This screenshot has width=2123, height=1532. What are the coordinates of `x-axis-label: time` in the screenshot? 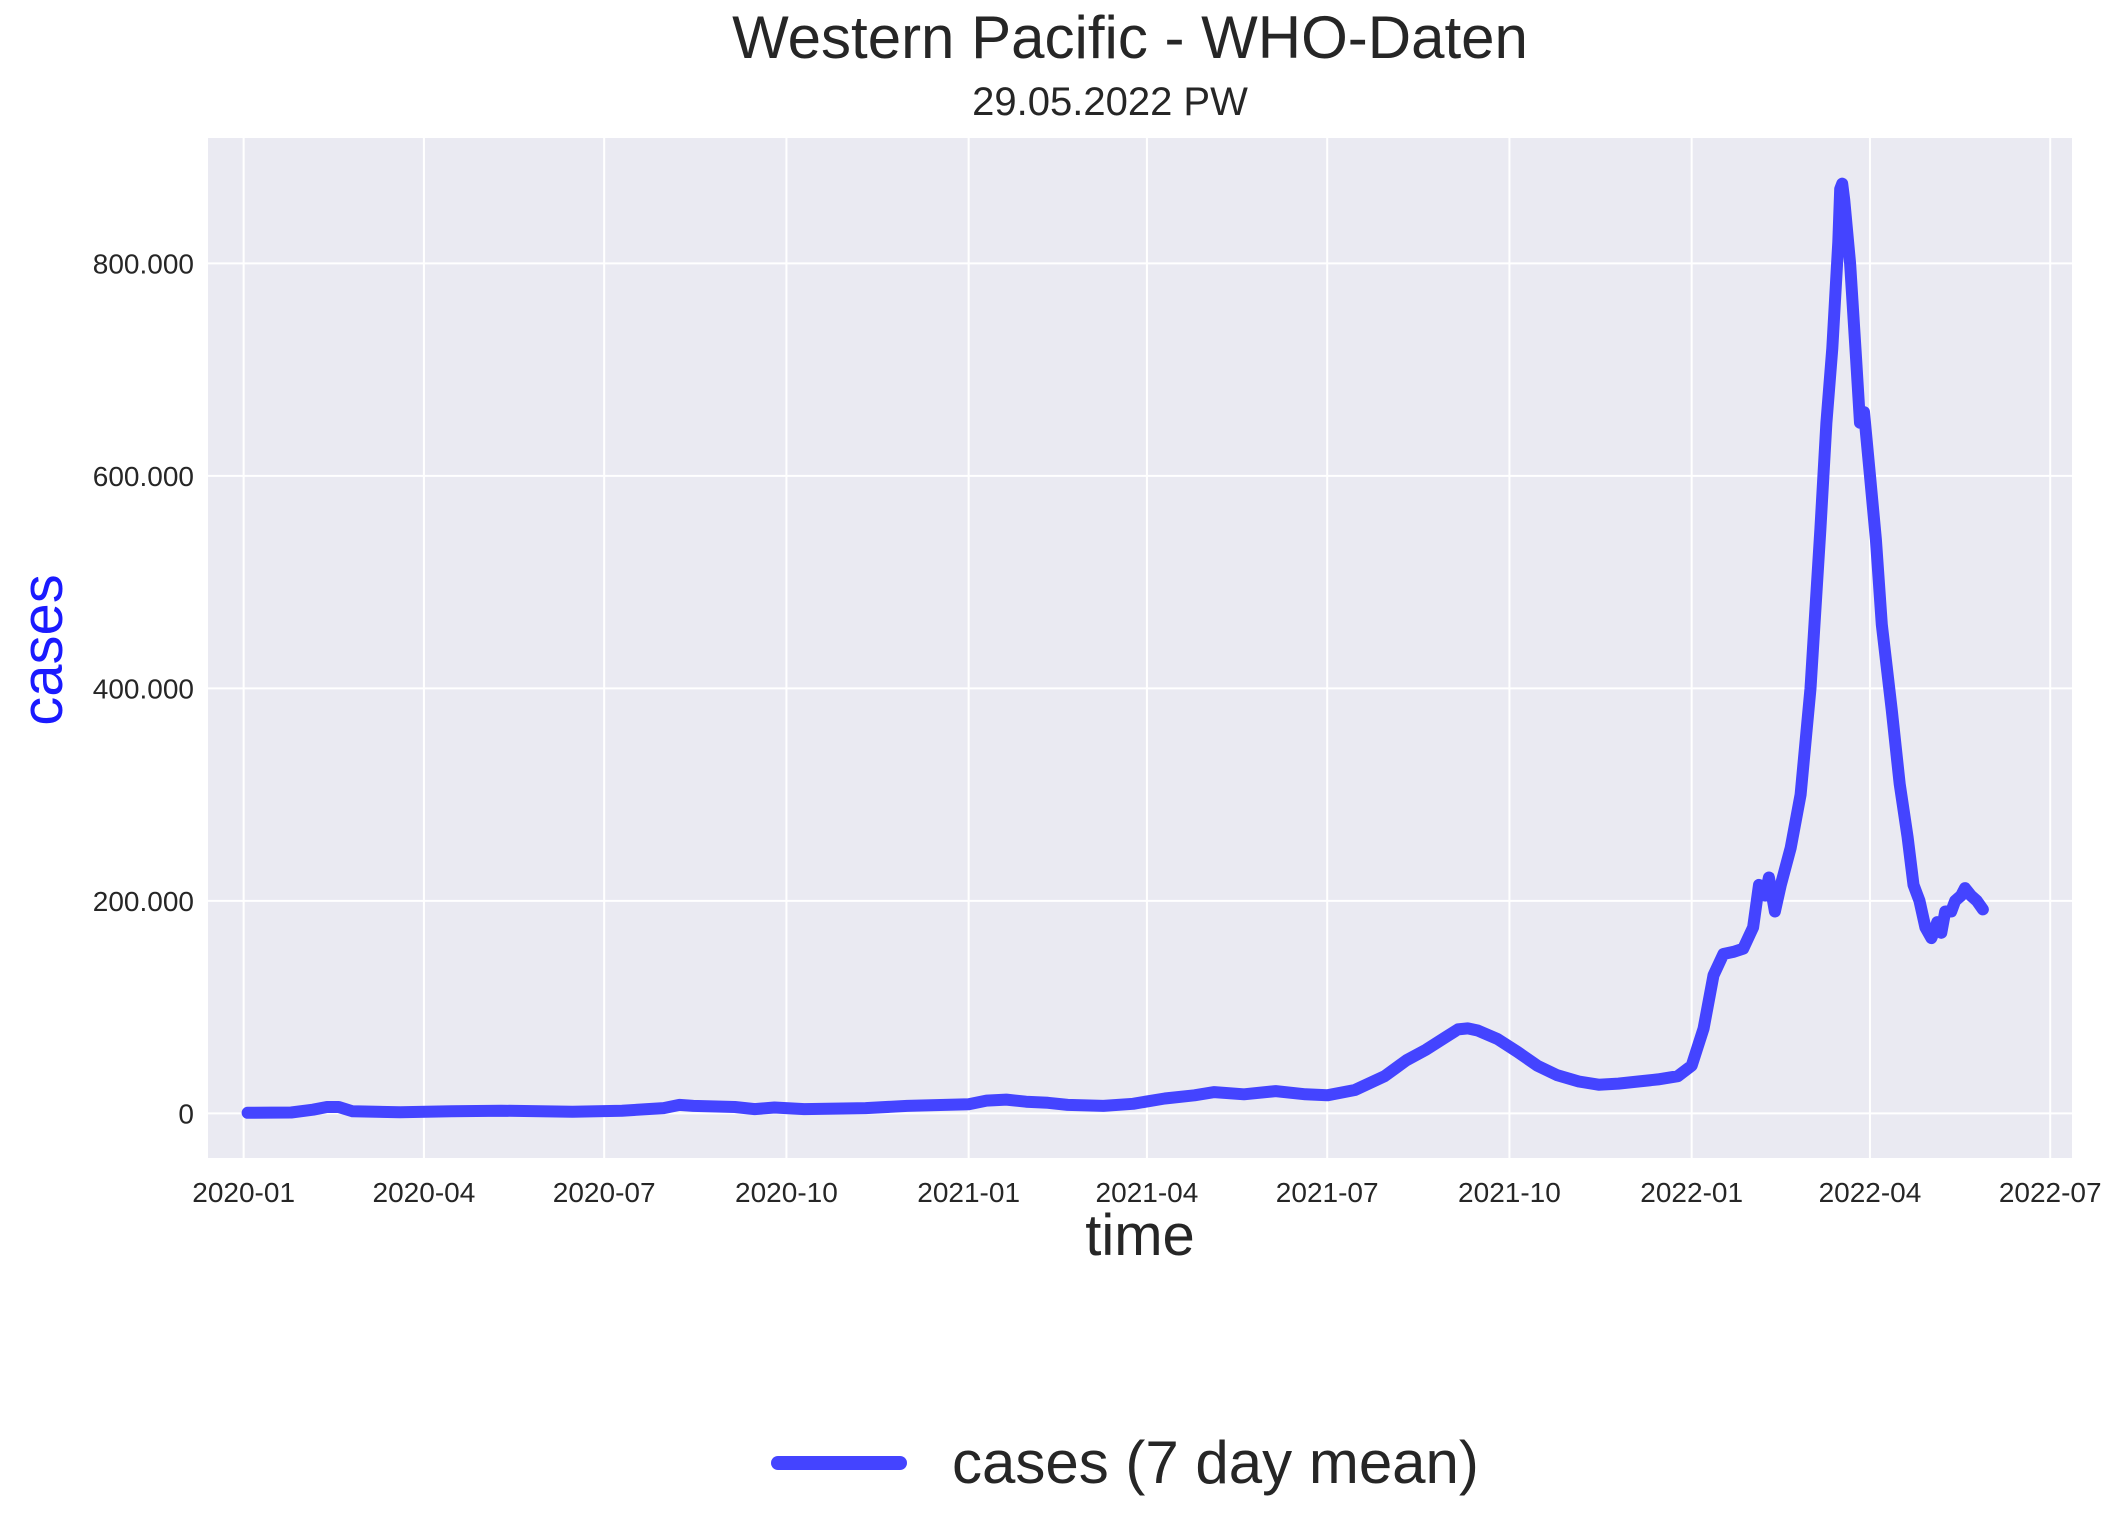 It's located at (1140, 1235).